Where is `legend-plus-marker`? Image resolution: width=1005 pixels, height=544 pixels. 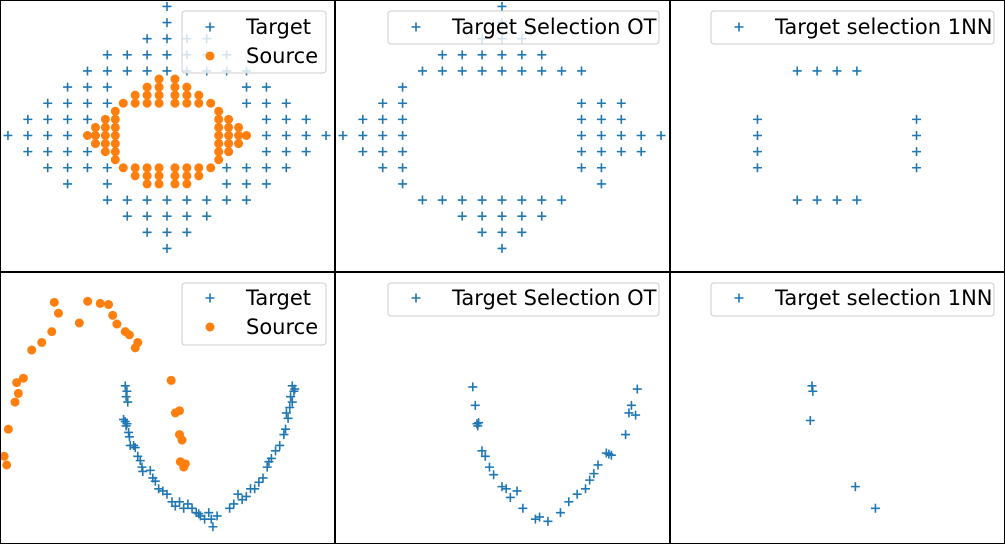 legend-plus-marker is located at coordinates (739, 298).